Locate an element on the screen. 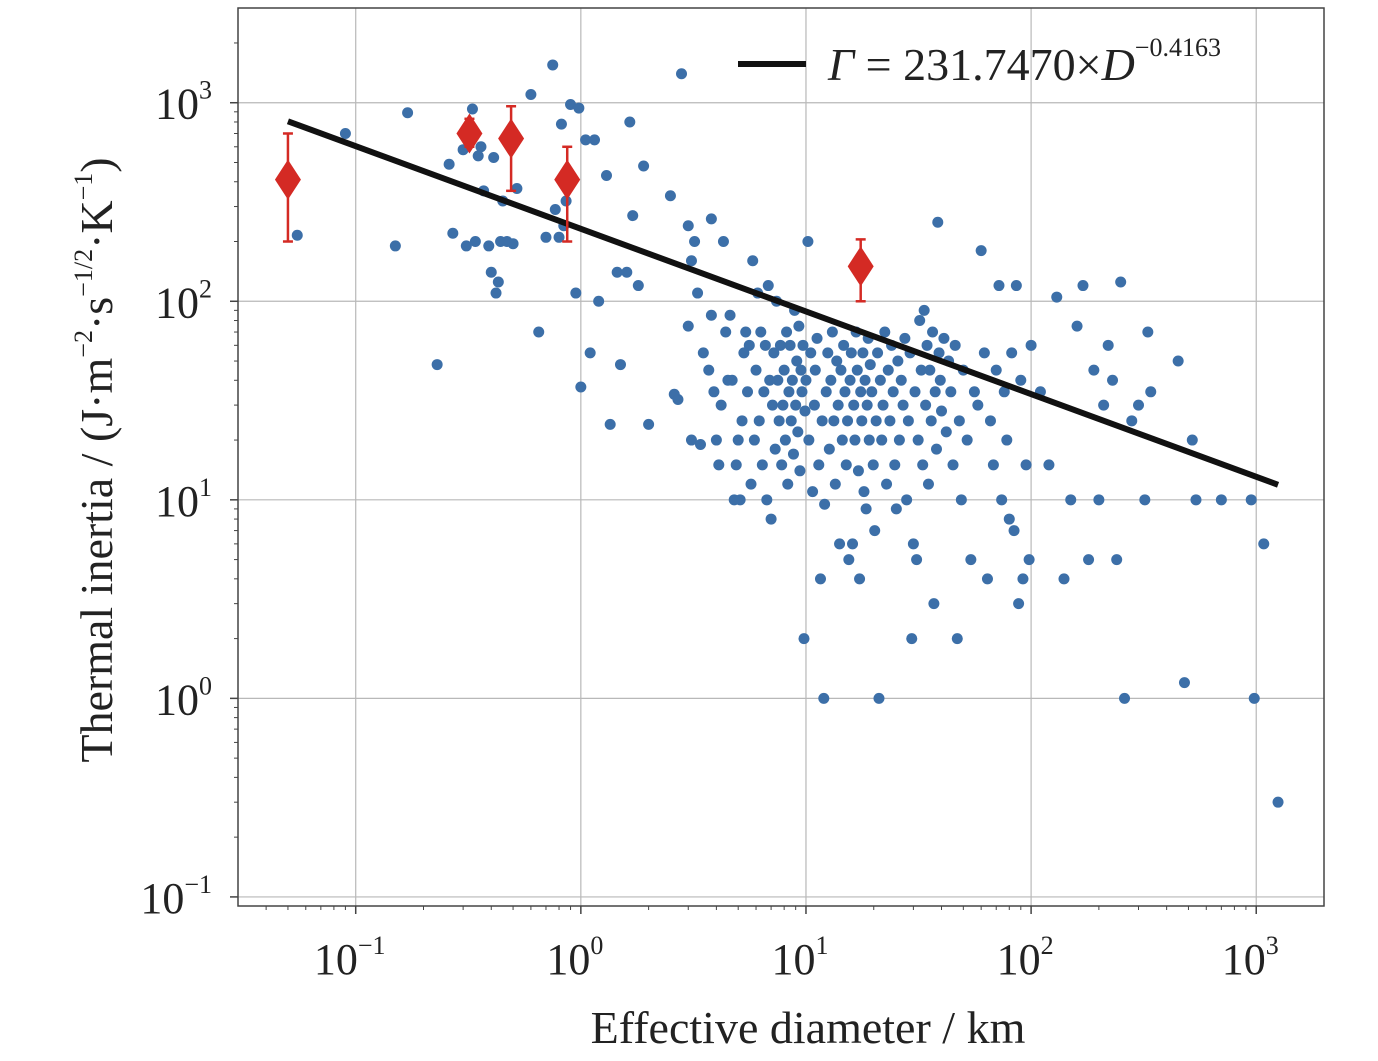  y-label-sup-3: −1 is located at coordinates (83, 187).